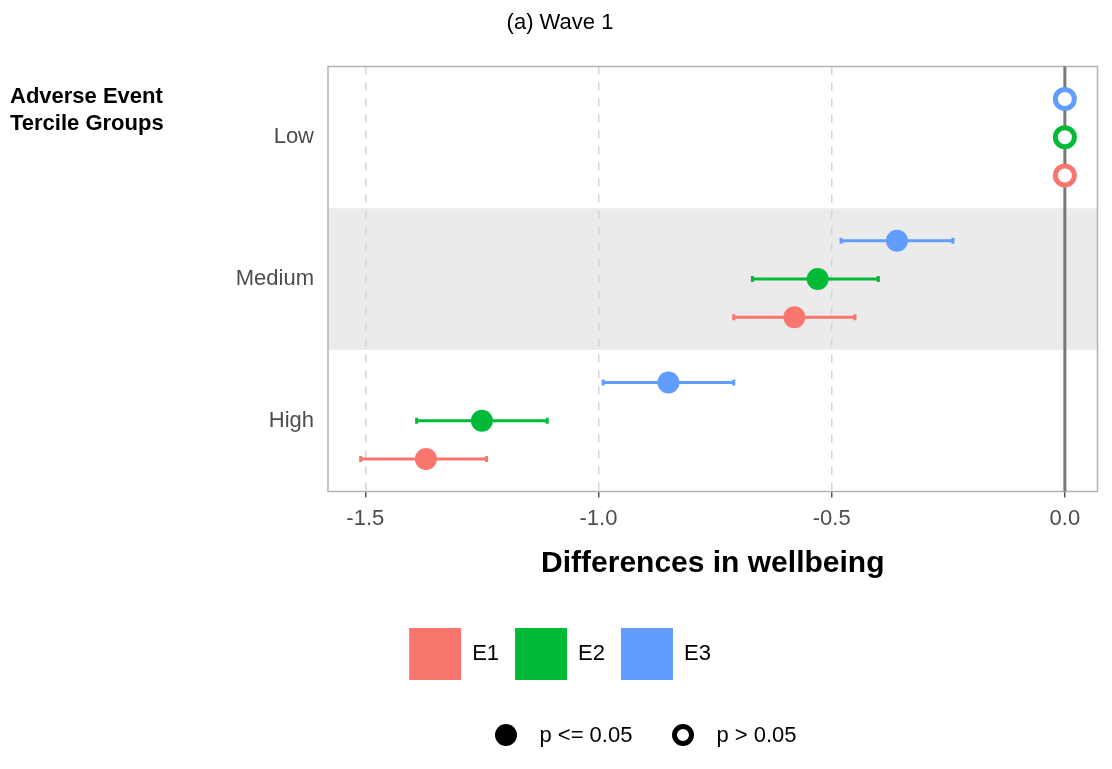 The image size is (1112, 769). Describe the element at coordinates (591, 653) in the screenshot. I see `legend-label: E2` at that location.